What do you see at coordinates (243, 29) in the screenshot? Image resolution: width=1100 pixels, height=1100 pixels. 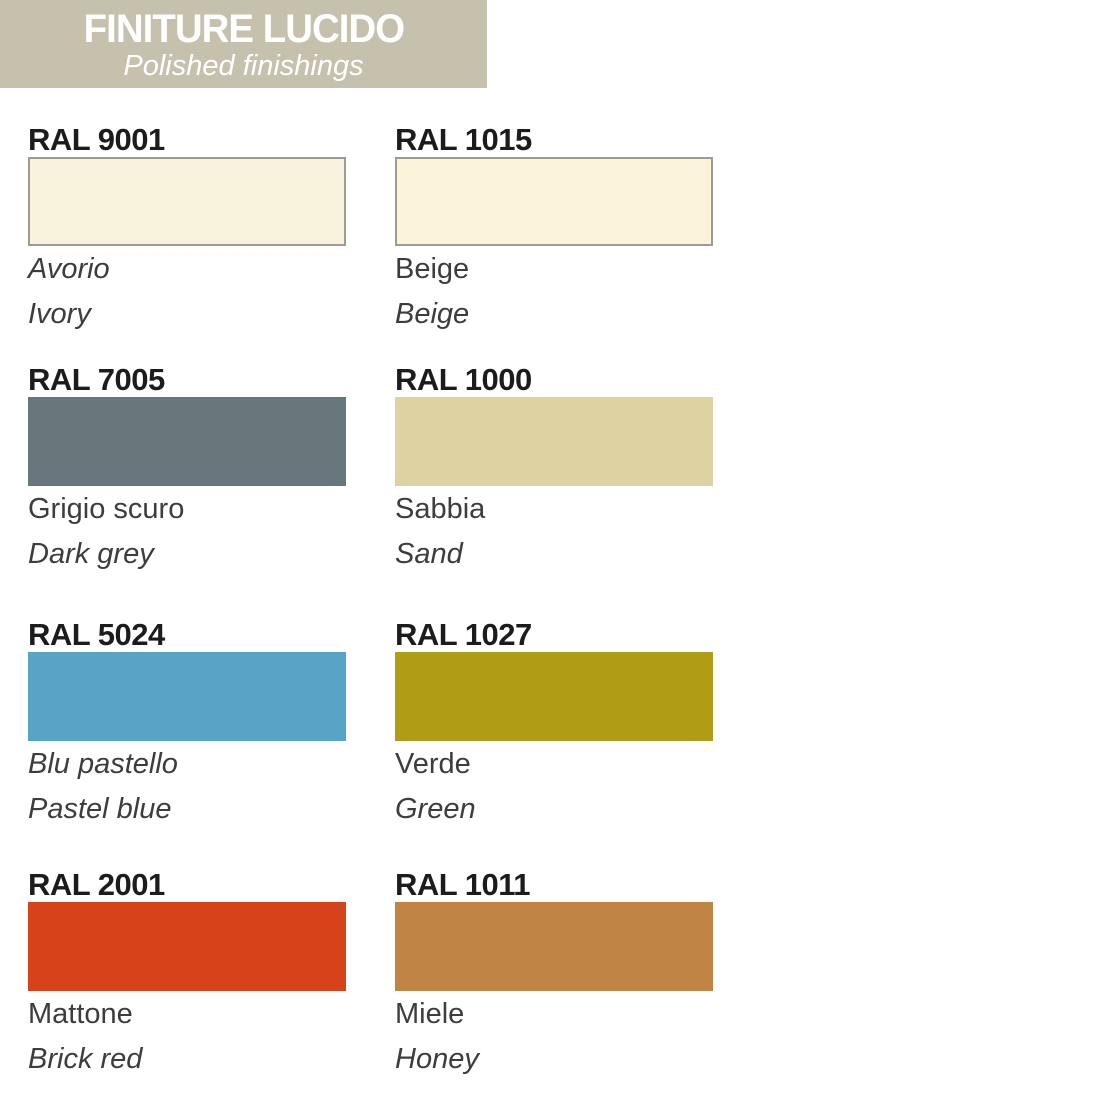 I see `page-title: FINITURE LUCIDO` at bounding box center [243, 29].